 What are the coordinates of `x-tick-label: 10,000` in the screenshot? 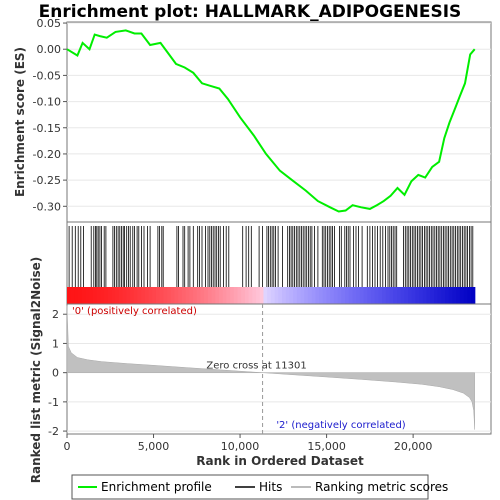 It's located at (240, 446).